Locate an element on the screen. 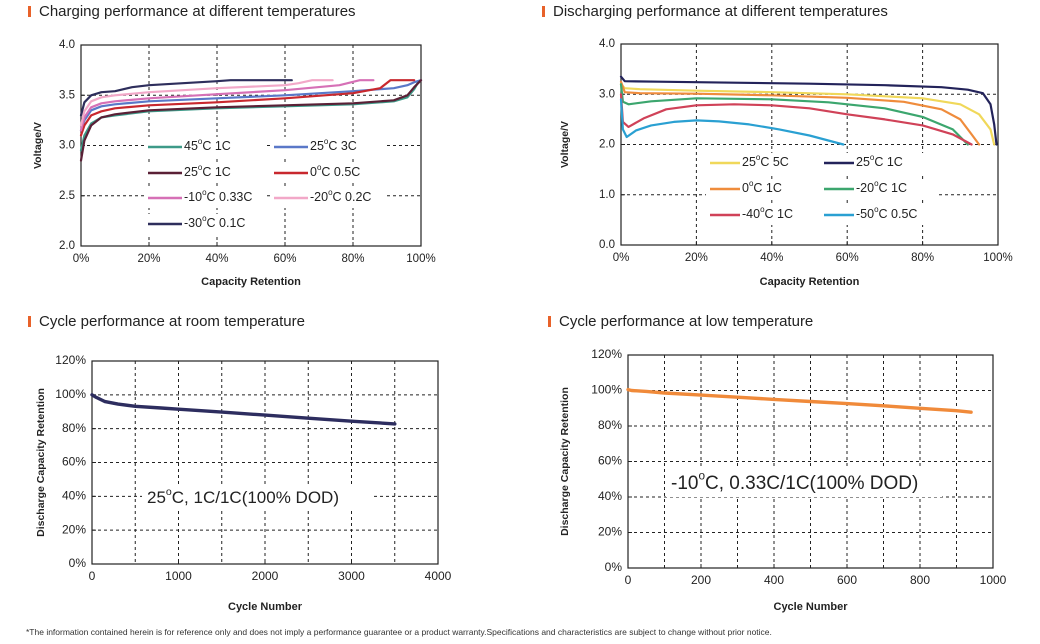 This screenshot has height=644, width=1040. cycle_room-y-axis-title: Discharge Capacity Retention is located at coordinates (41, 462).